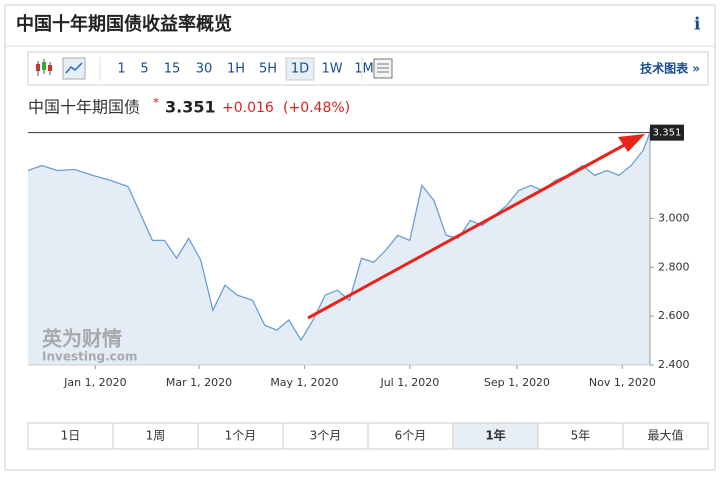 This screenshot has width=720, height=479. I want to click on table-icon, so click(383, 68).